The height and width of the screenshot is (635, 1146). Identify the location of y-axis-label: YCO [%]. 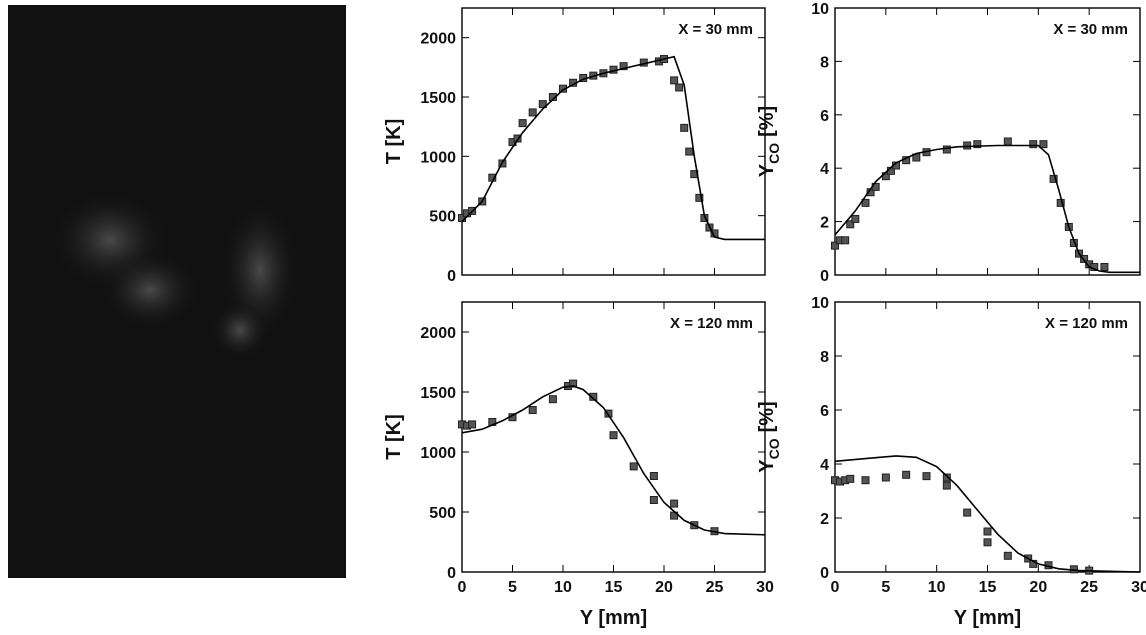
(769, 436).